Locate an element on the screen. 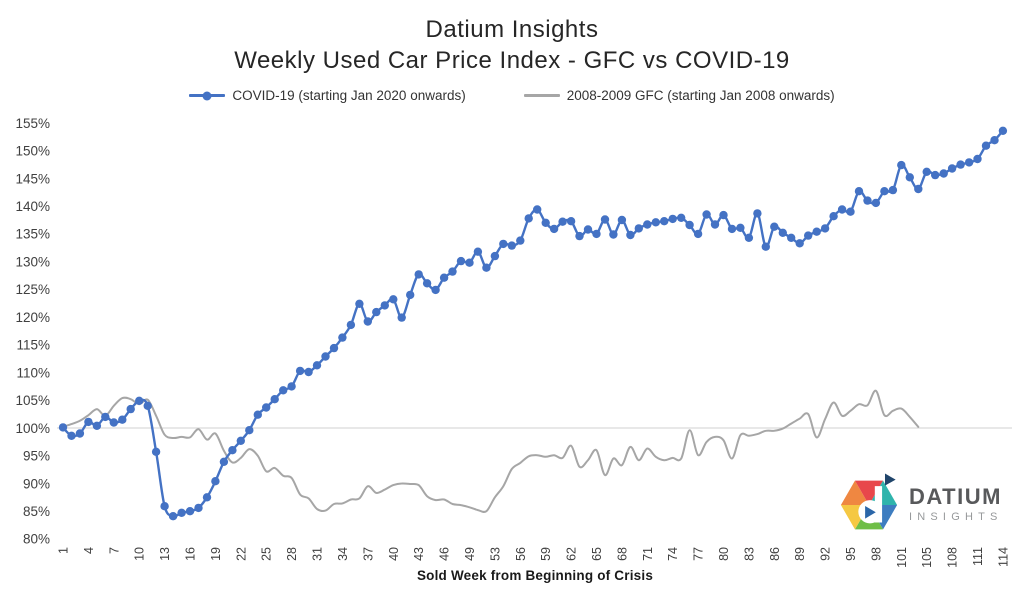  x-tick-label: 108 is located at coordinates (953, 557).